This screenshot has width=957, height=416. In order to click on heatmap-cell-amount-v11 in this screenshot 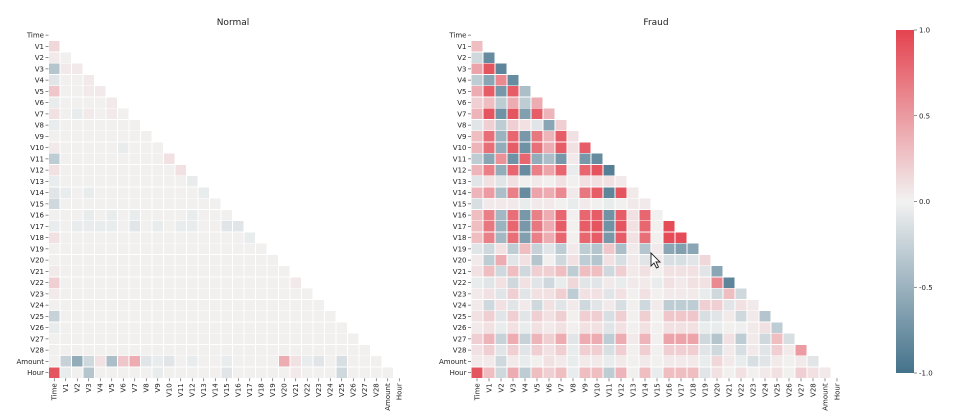, I will do `click(609, 361)`.